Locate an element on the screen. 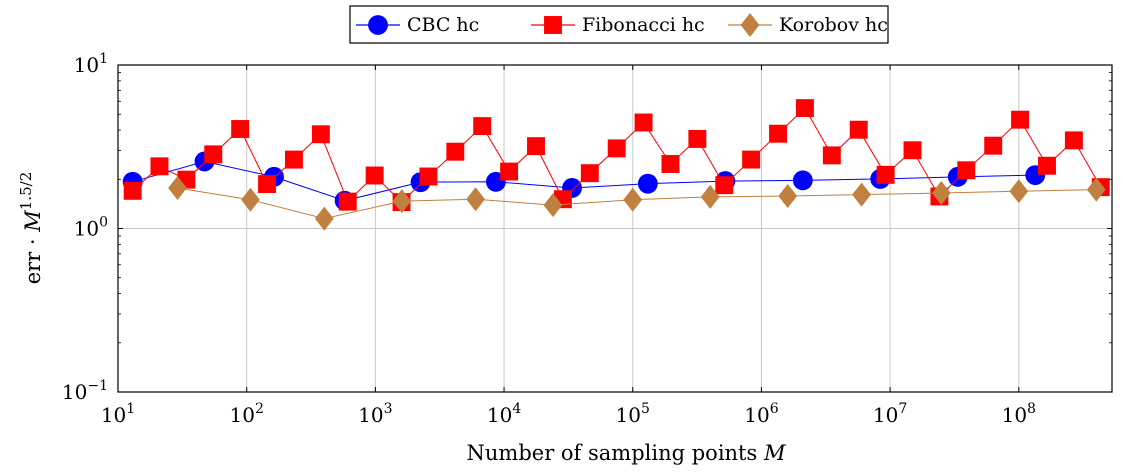  x-axis-label: Number of sampling points M is located at coordinates (626, 453).